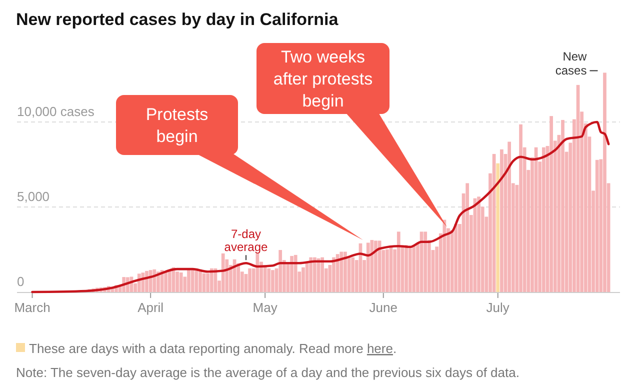 This screenshot has width=629, height=387. What do you see at coordinates (32, 307) in the screenshot?
I see `x-tick-label: March` at bounding box center [32, 307].